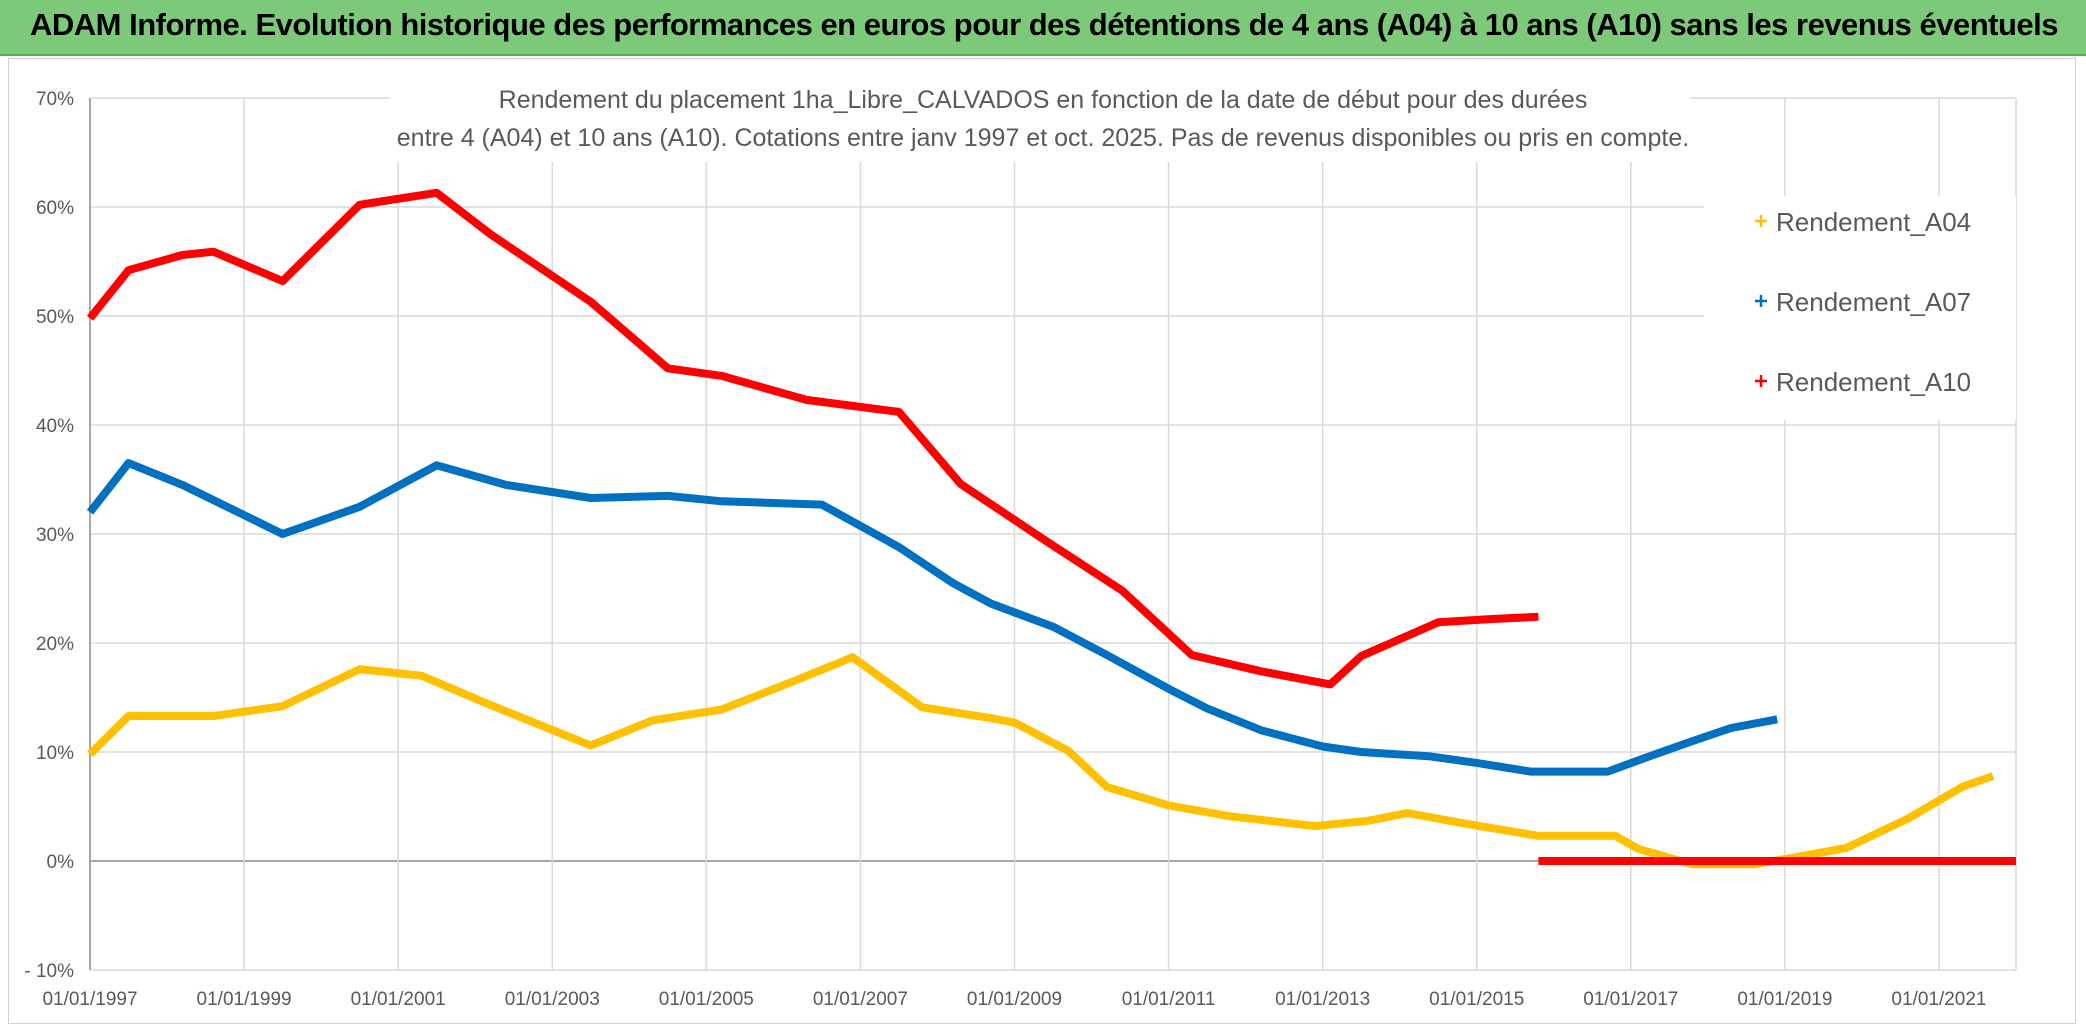 The image size is (2086, 1032). What do you see at coordinates (1169, 999) in the screenshot?
I see `x-tick-label: 01/01/2011` at bounding box center [1169, 999].